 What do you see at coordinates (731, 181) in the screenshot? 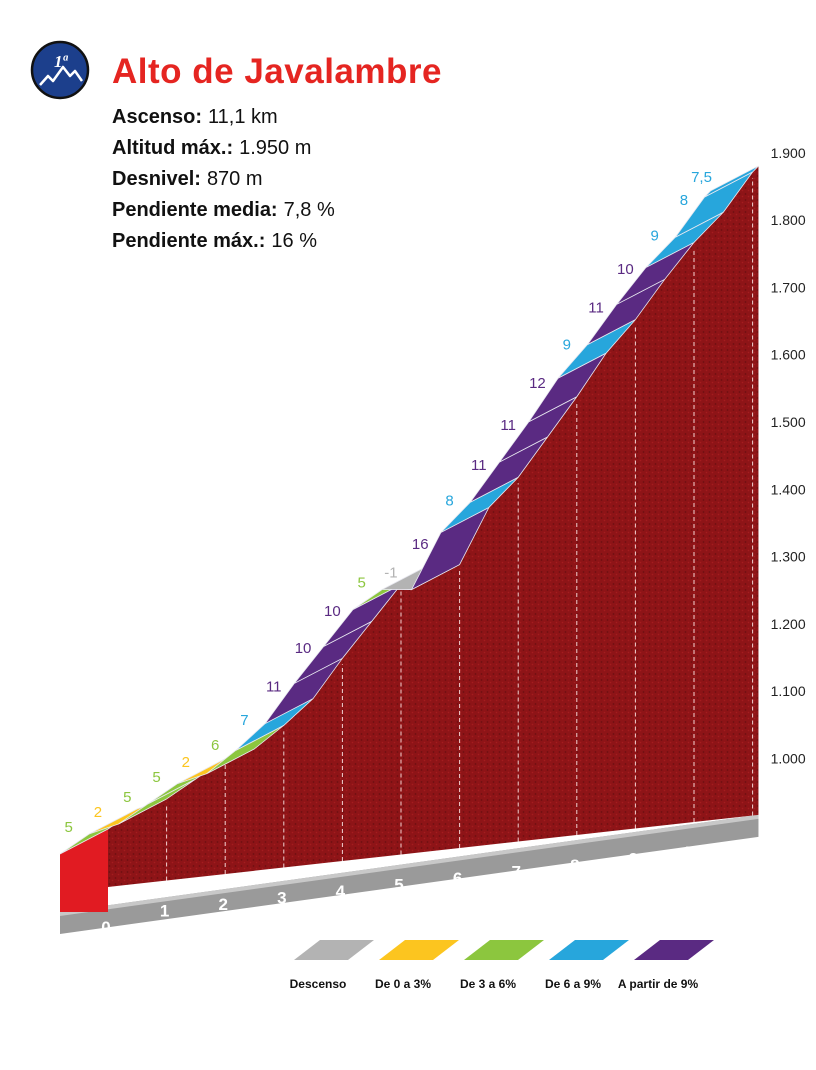
I see `gradient-segment` at bounding box center [731, 181].